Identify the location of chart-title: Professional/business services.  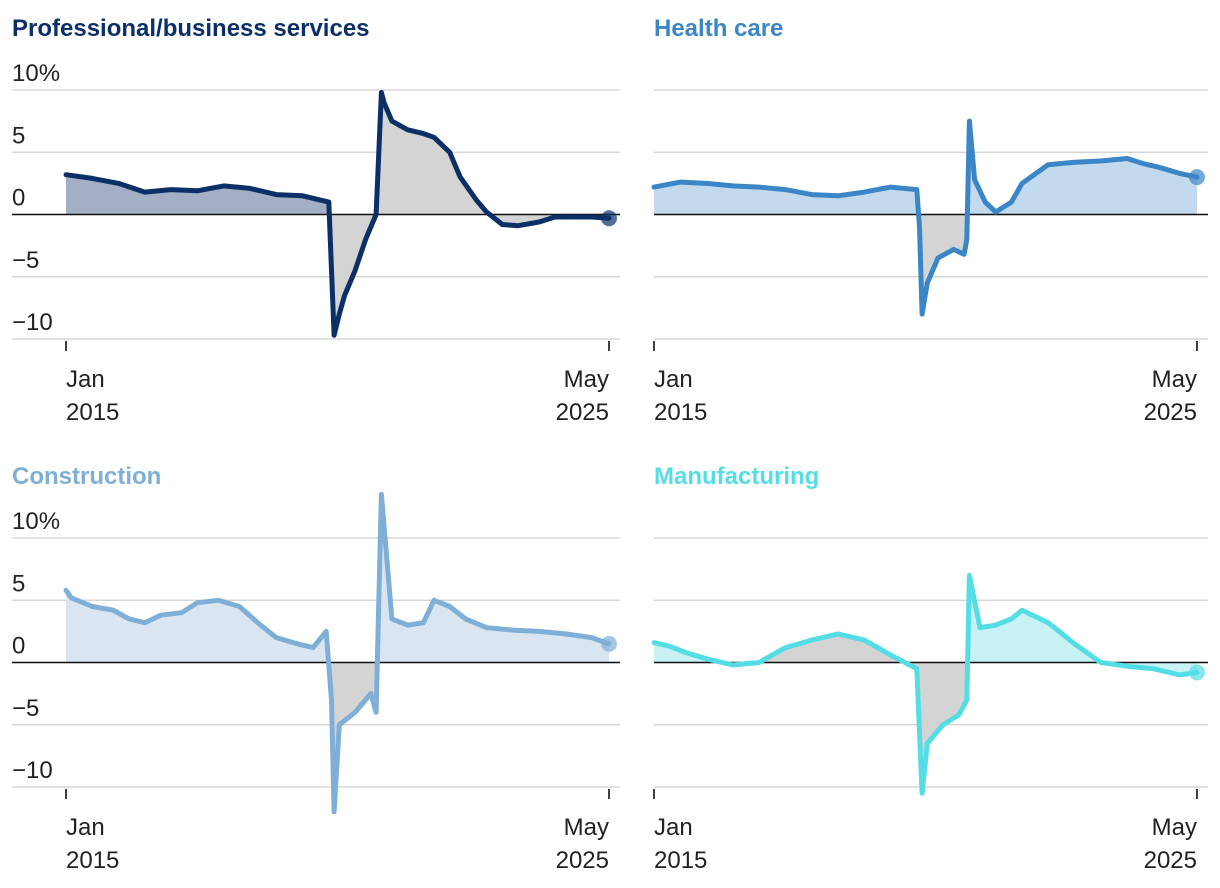
(191, 28).